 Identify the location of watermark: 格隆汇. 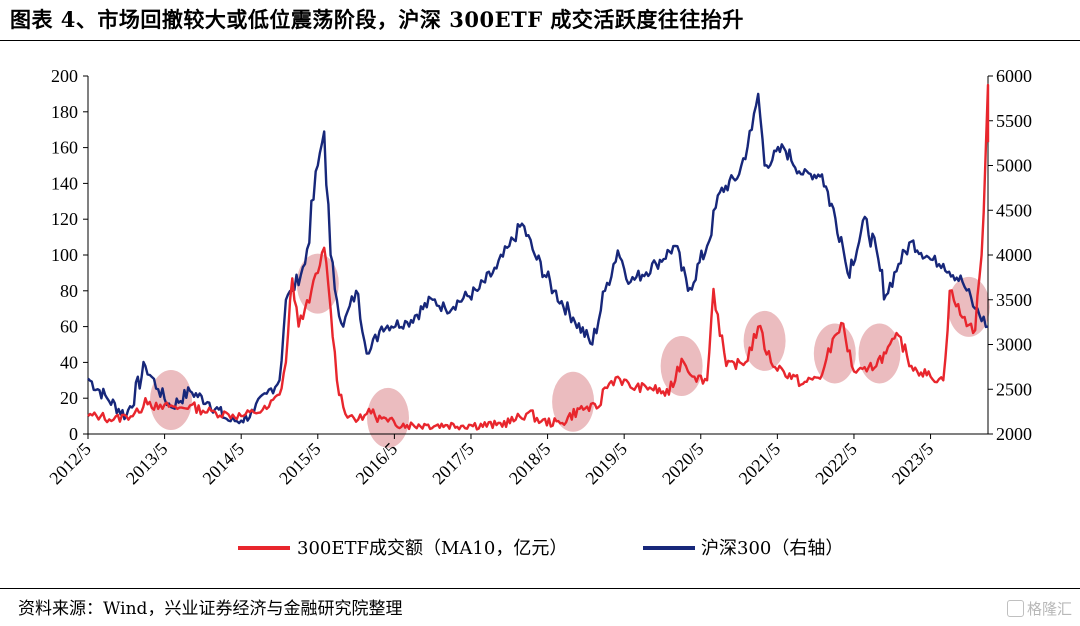
(1039, 608).